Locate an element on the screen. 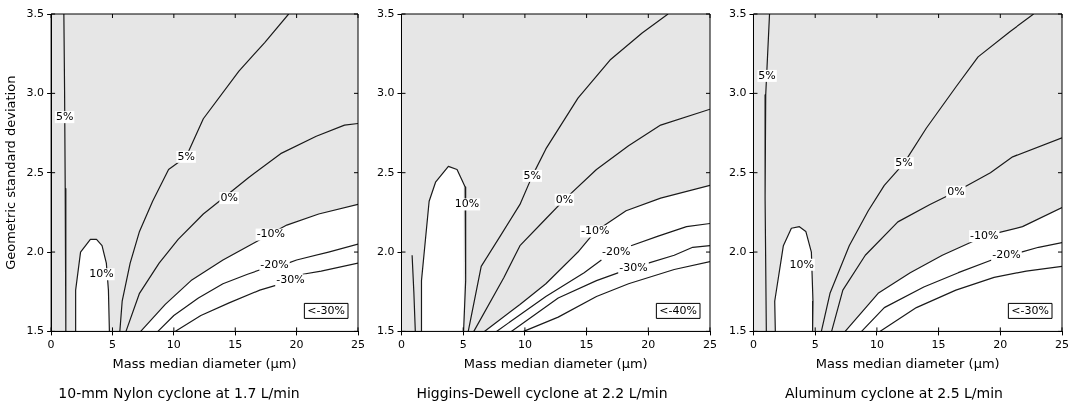  text: Aluminum cyclone at 2.5 L/min is located at coordinates (894, 393).